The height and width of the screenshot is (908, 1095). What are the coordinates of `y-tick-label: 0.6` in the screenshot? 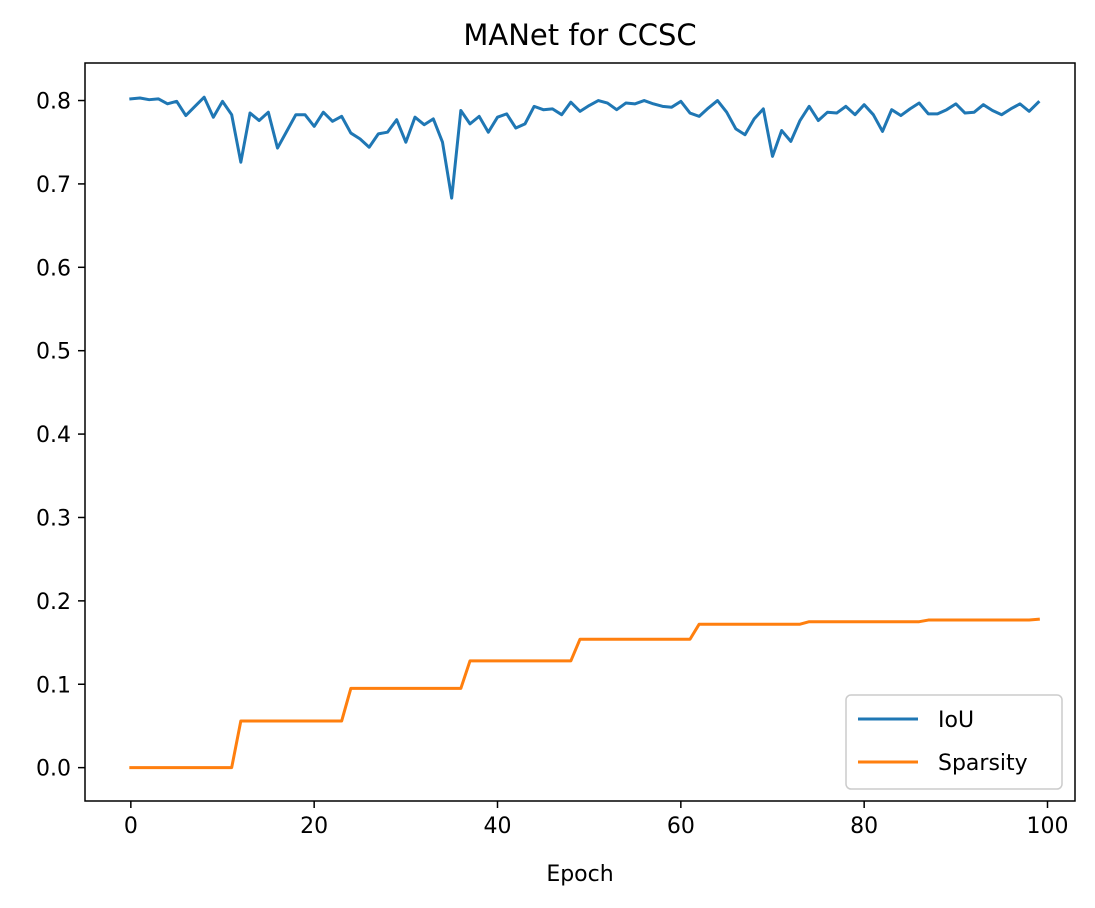 It's located at (53, 268).